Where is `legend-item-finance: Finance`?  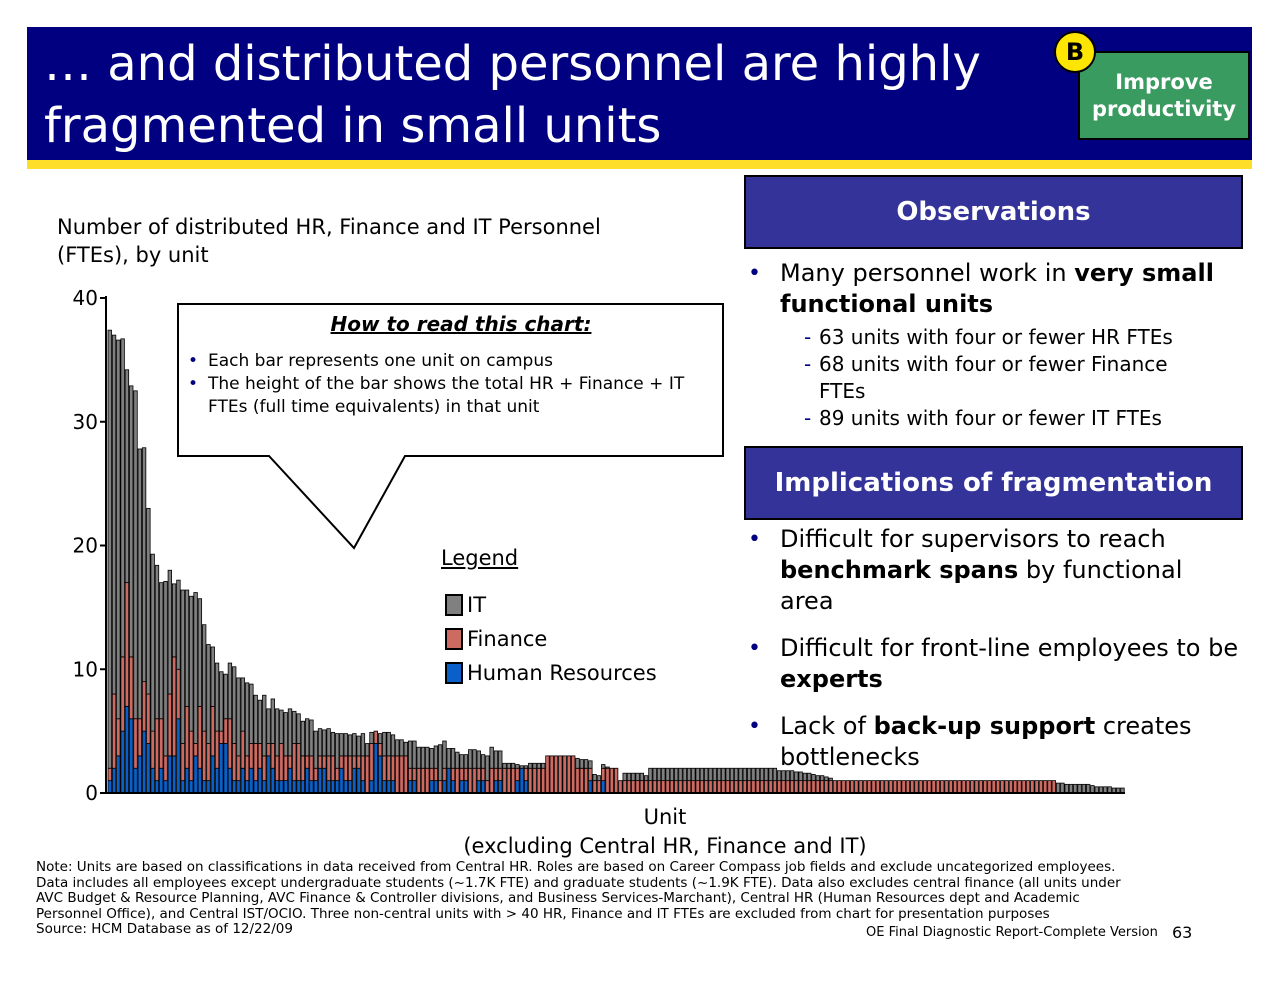
legend-item-finance: Finance is located at coordinates (549, 639).